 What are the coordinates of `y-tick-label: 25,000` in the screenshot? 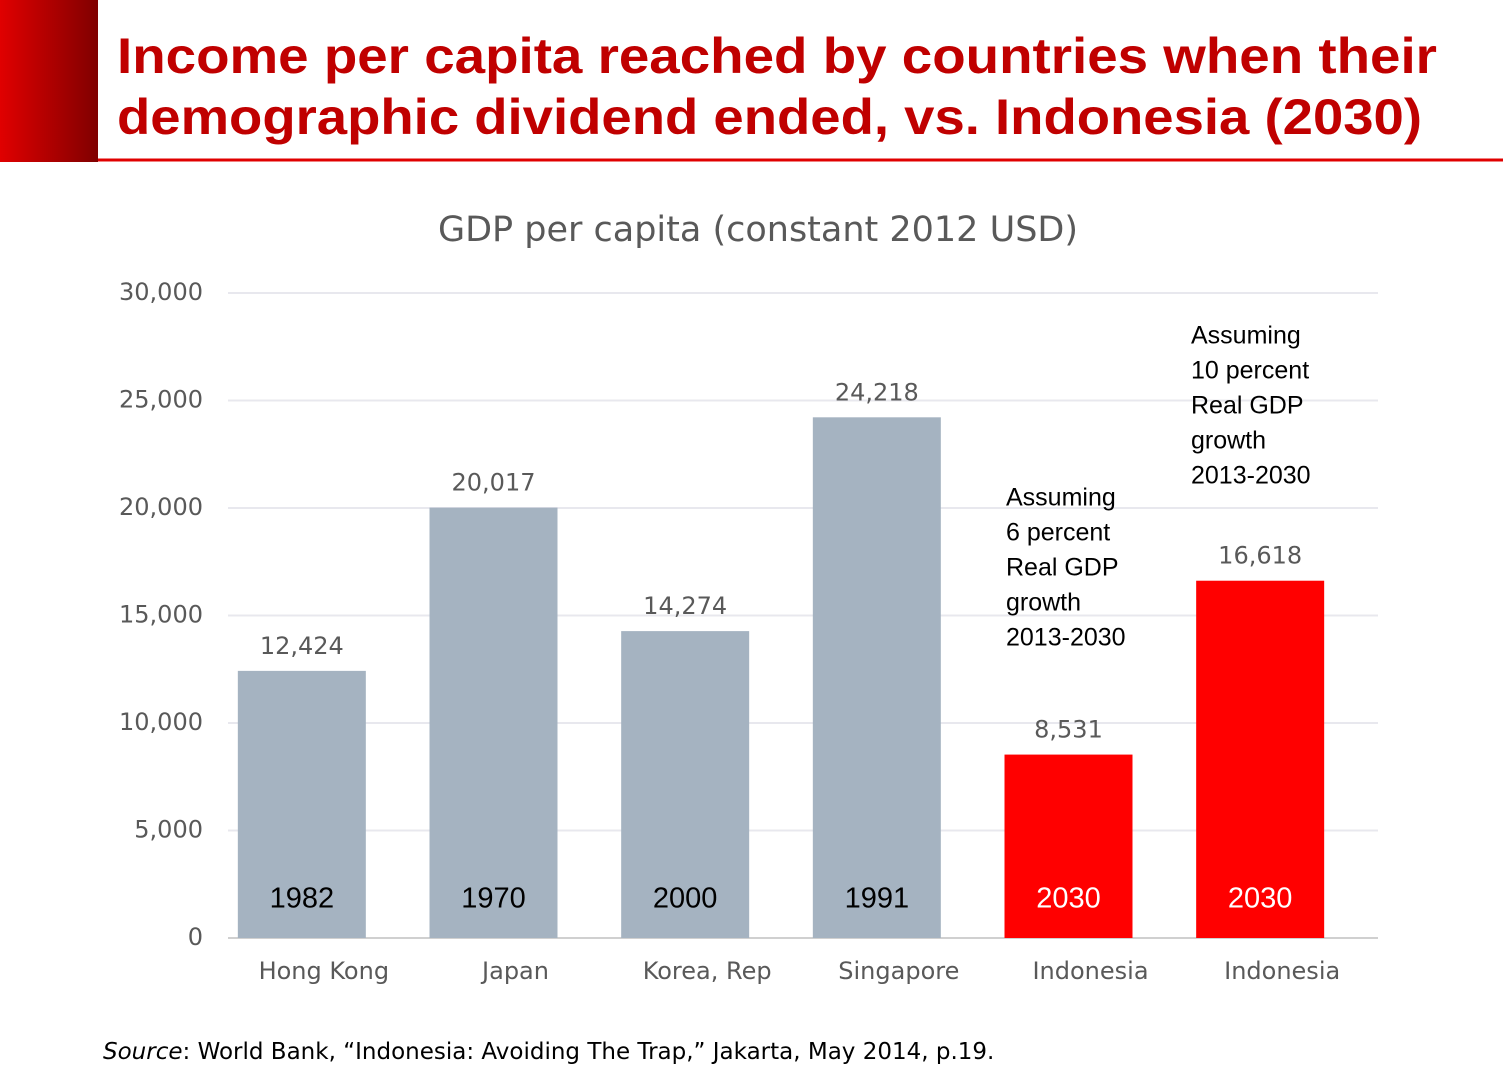 It's located at (161, 400).